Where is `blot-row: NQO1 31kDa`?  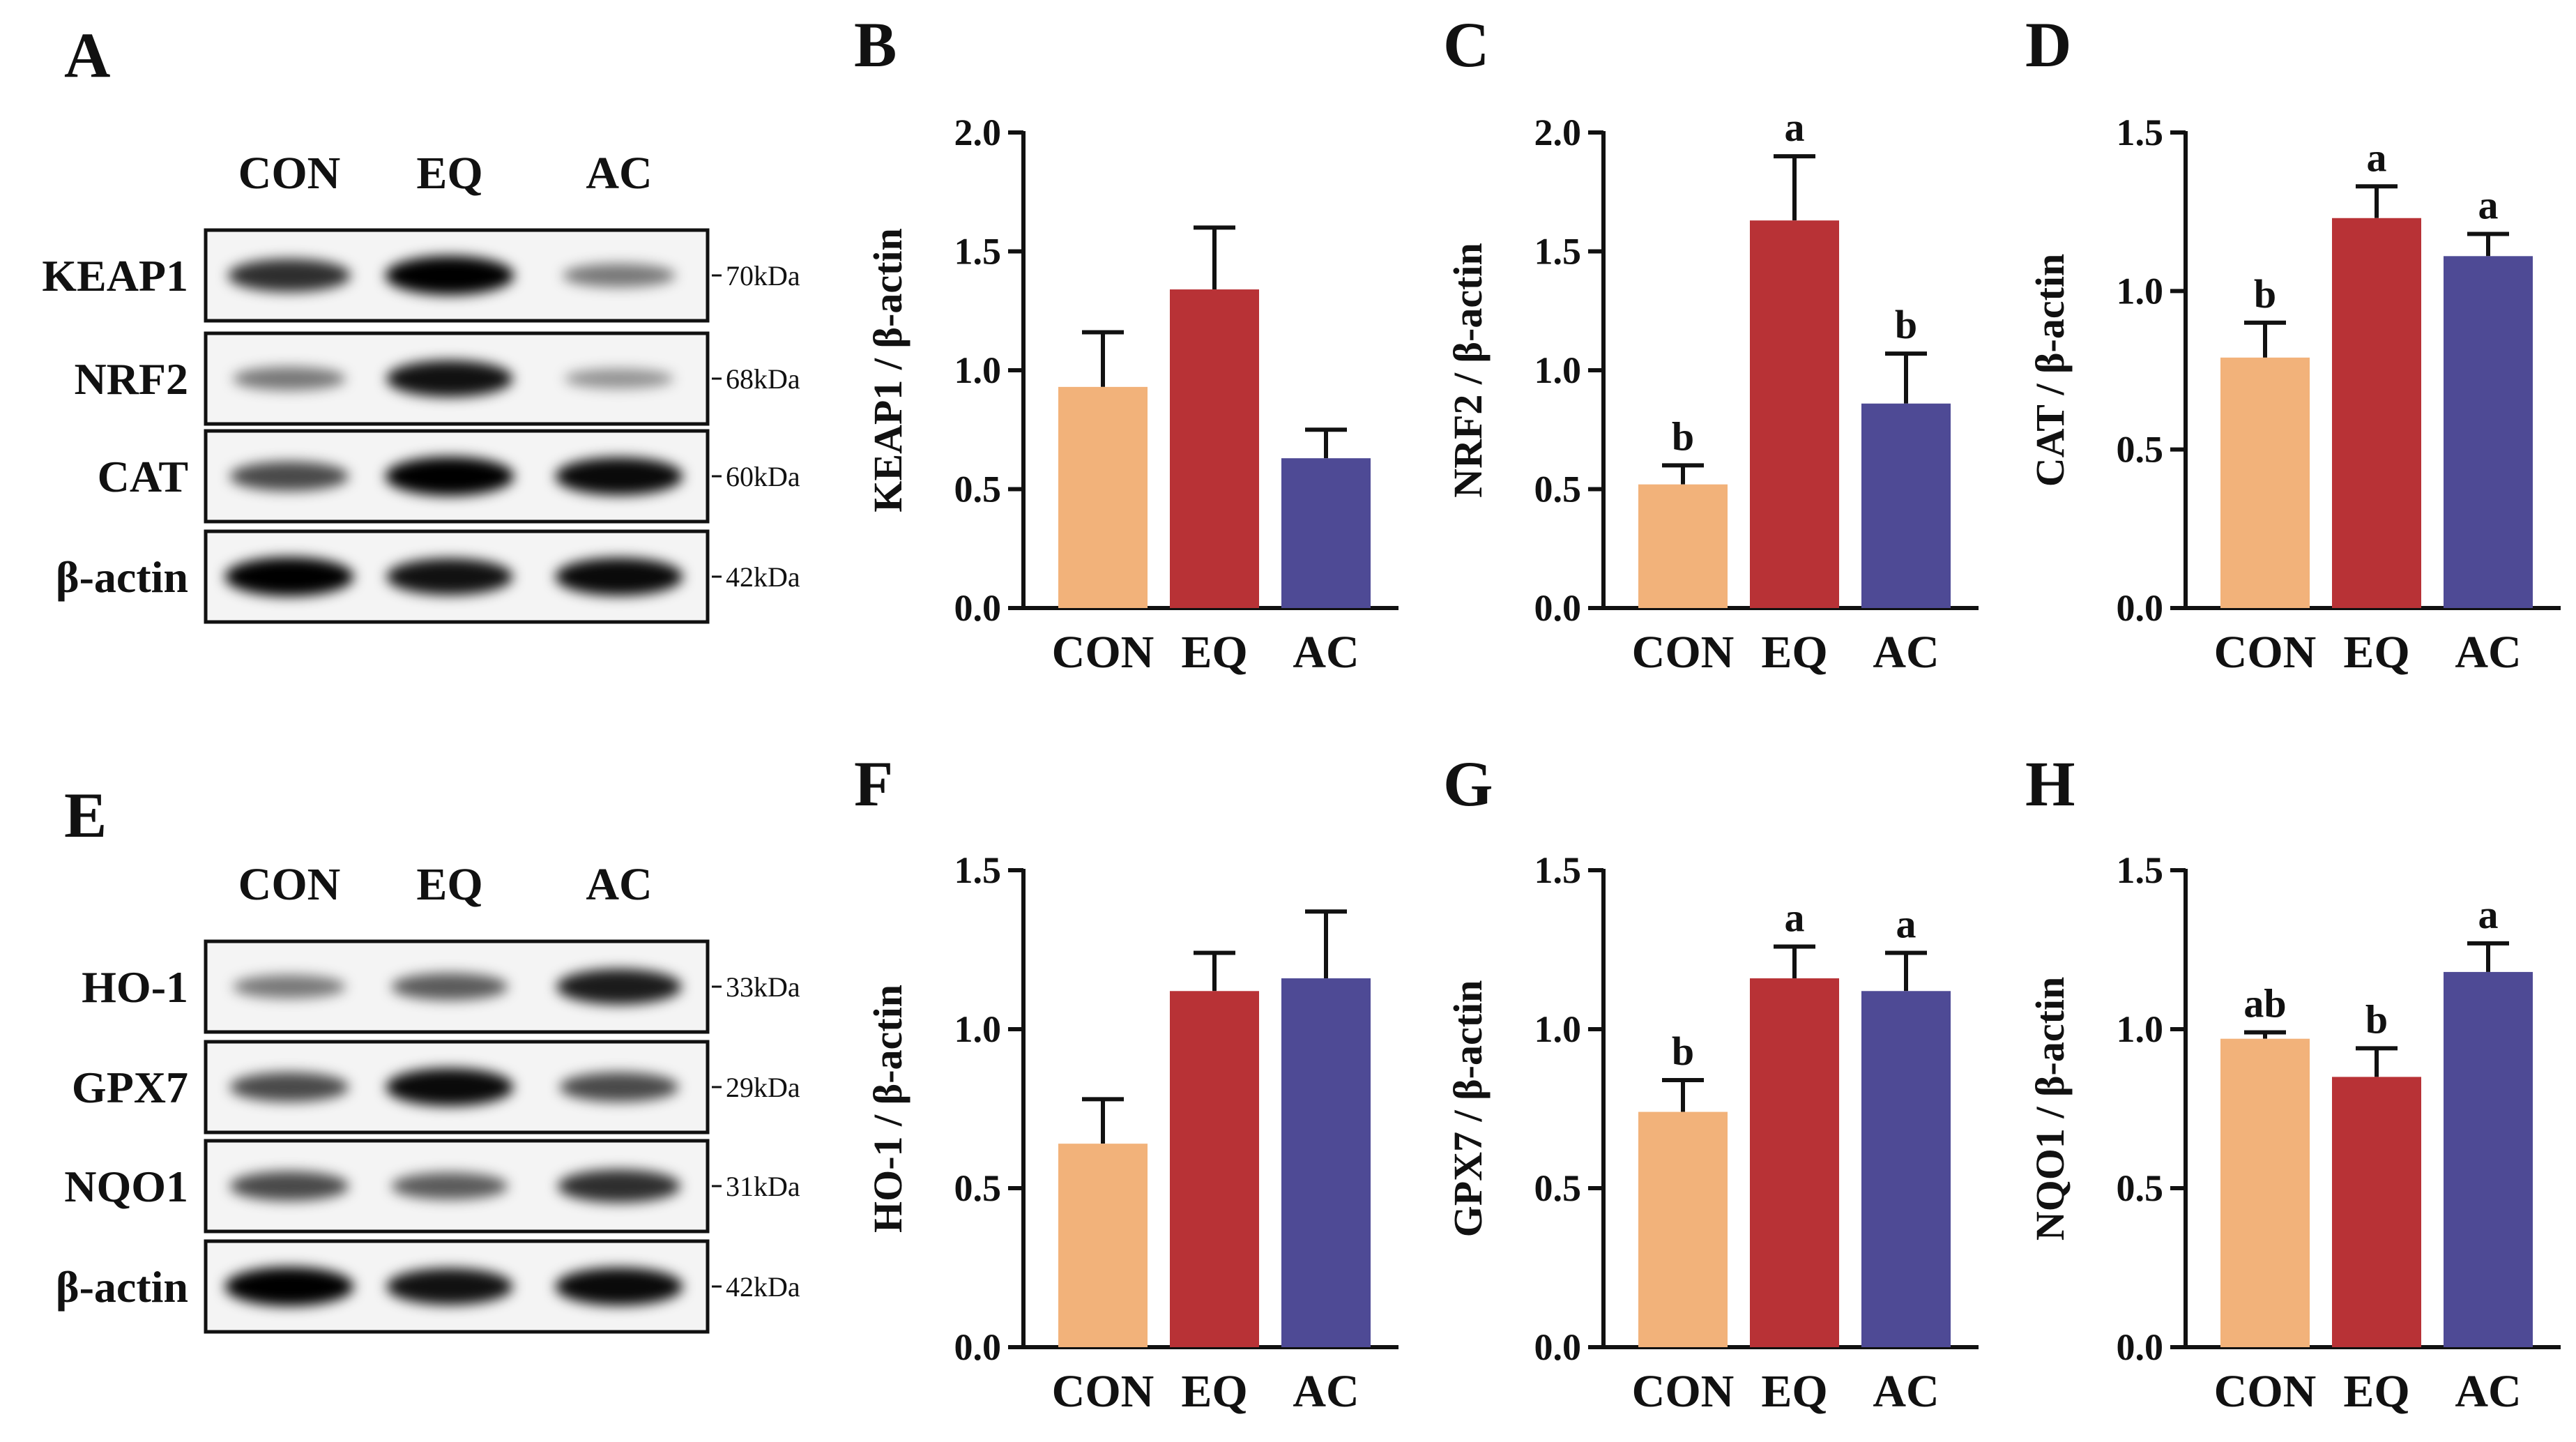
blot-row: NQO1 31kDa is located at coordinates (432, 1186).